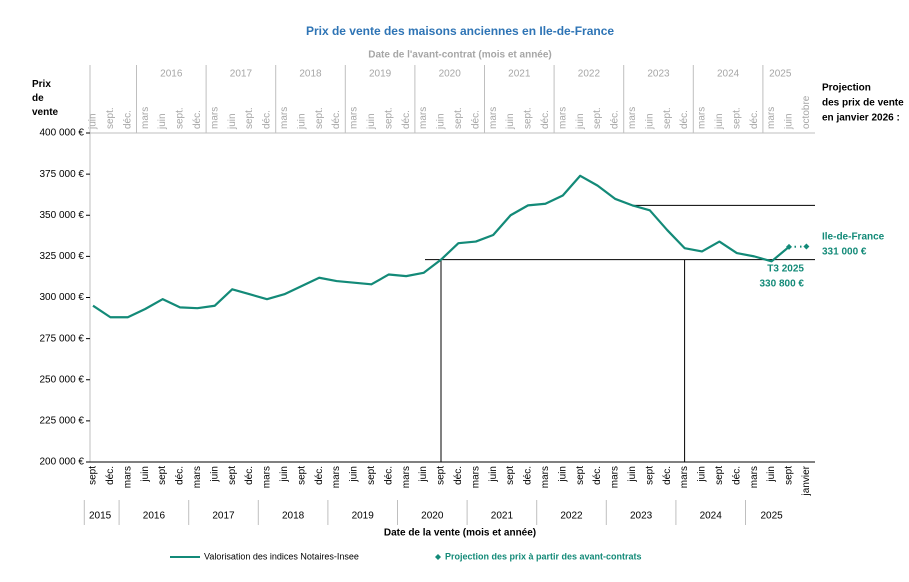  I want to click on legend-swatch, so click(438, 557).